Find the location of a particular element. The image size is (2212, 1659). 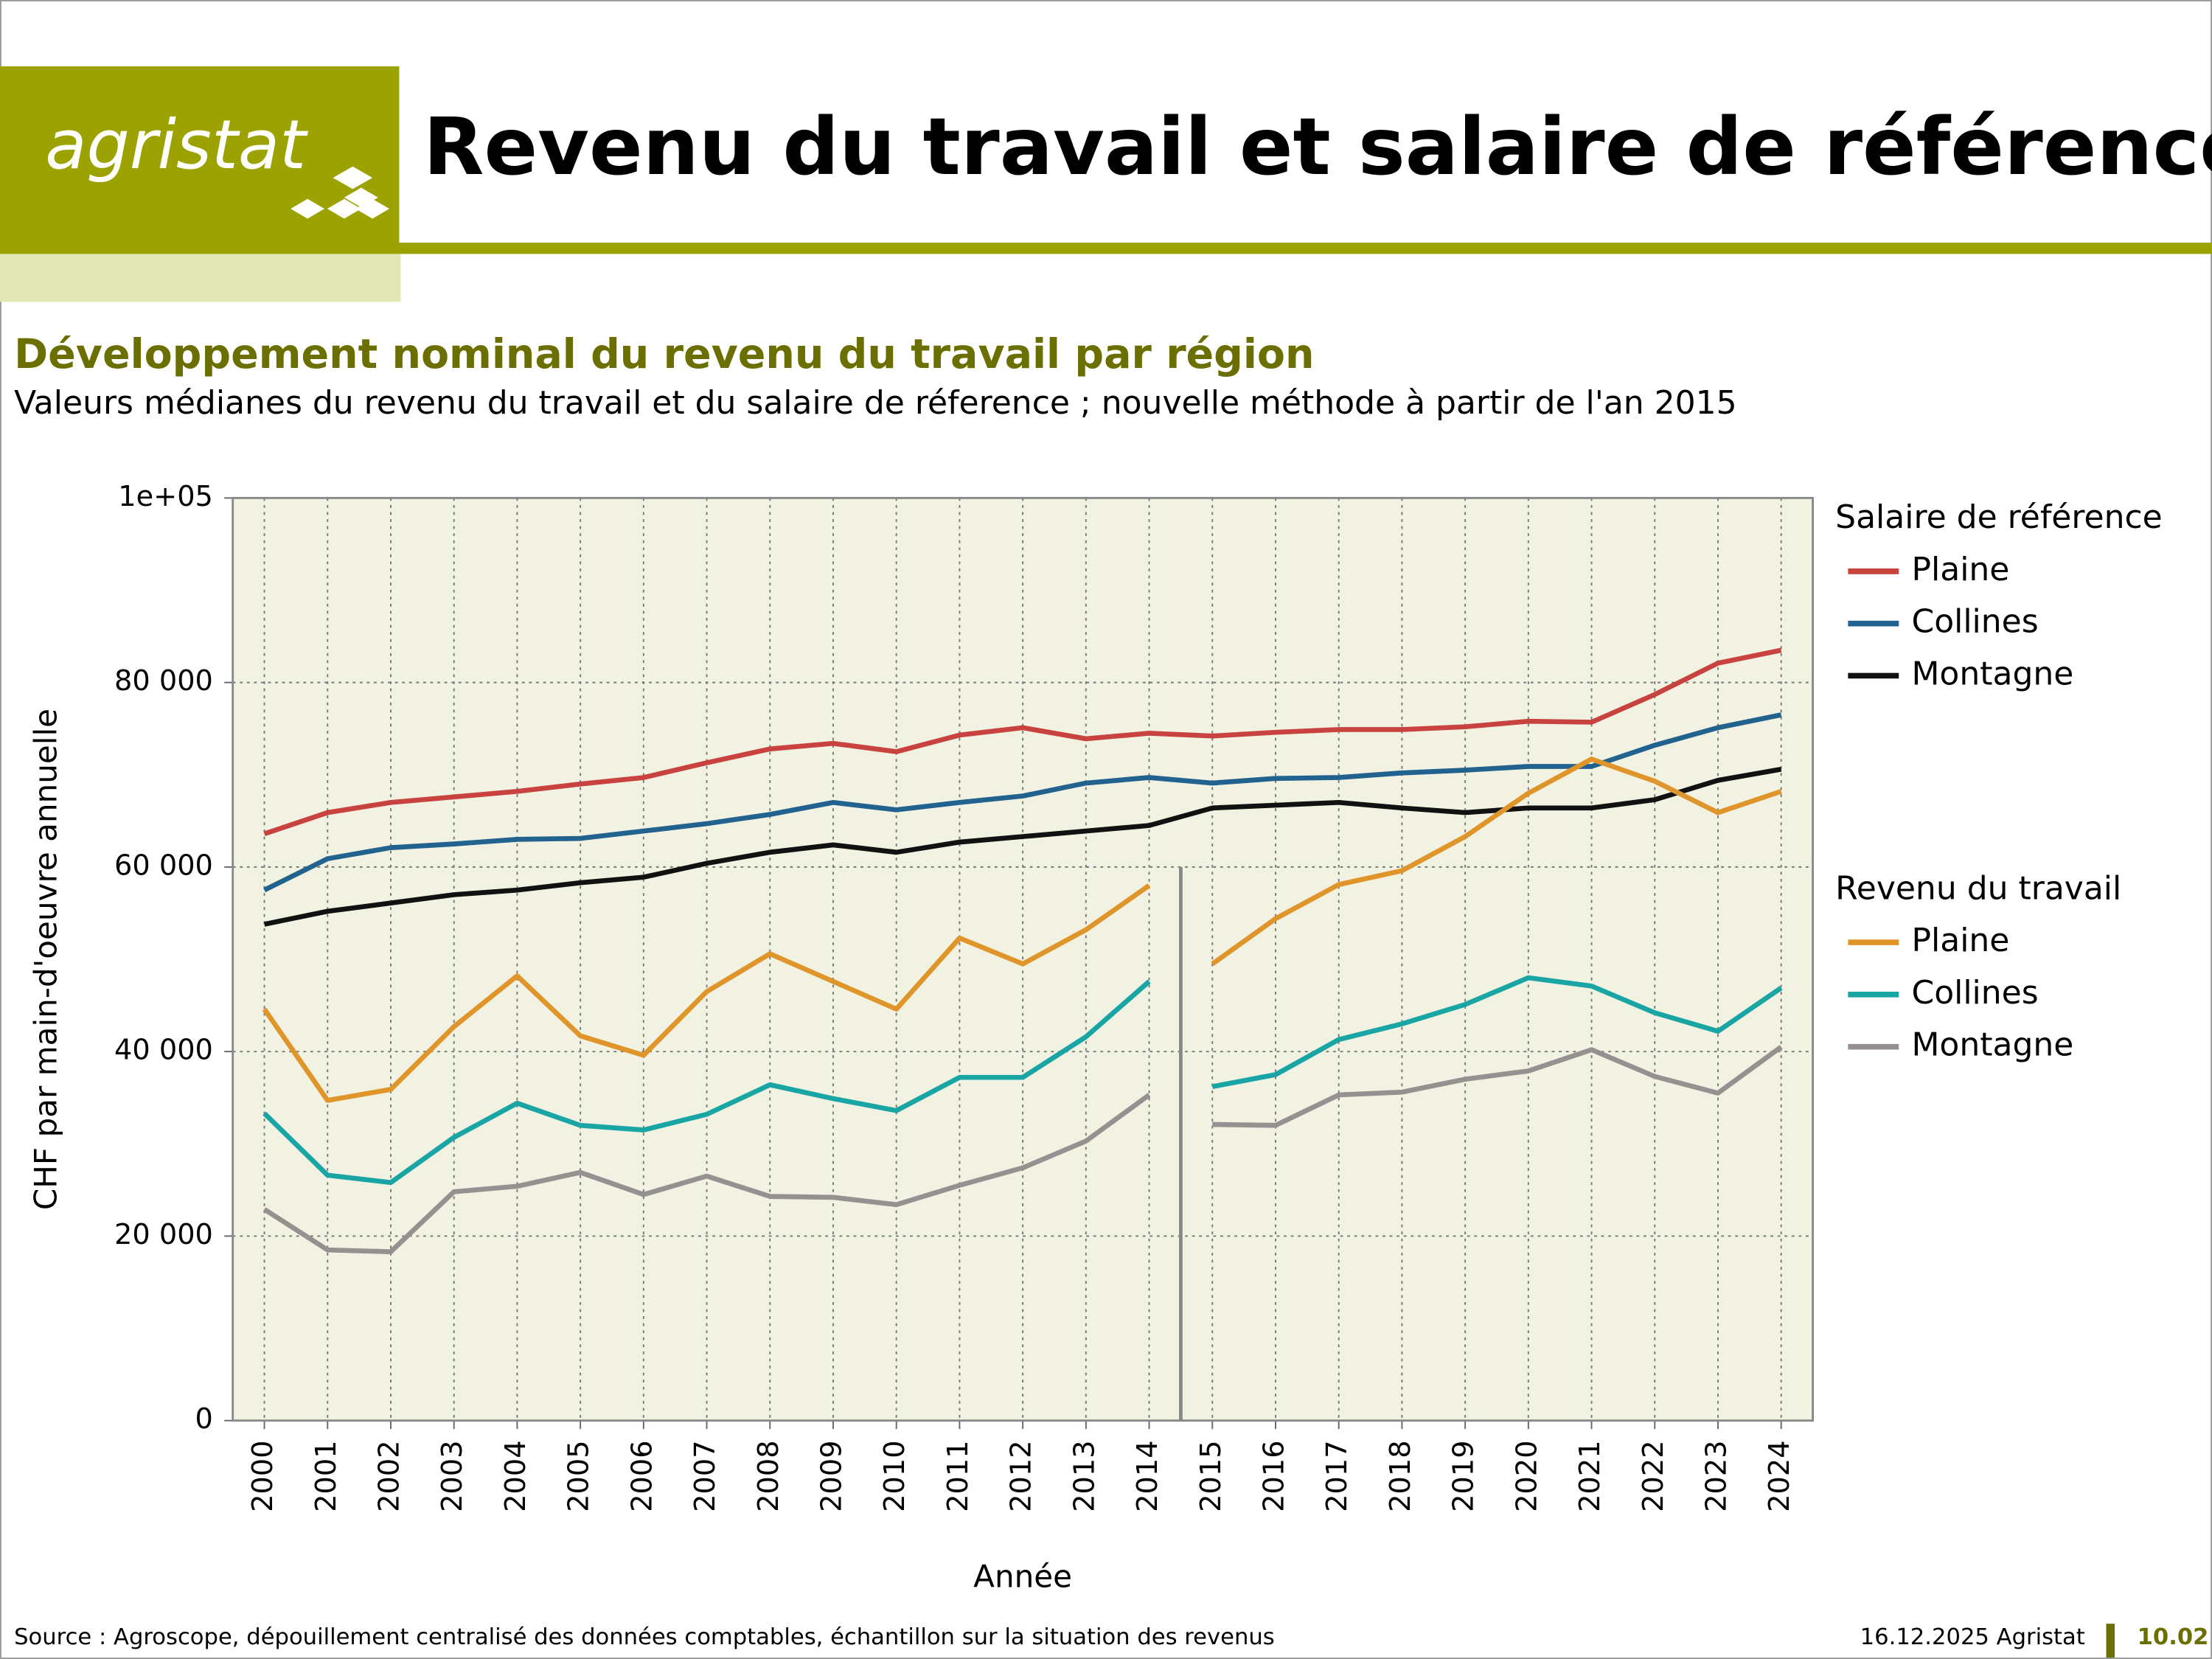

logo-shadow is located at coordinates (200, 273).